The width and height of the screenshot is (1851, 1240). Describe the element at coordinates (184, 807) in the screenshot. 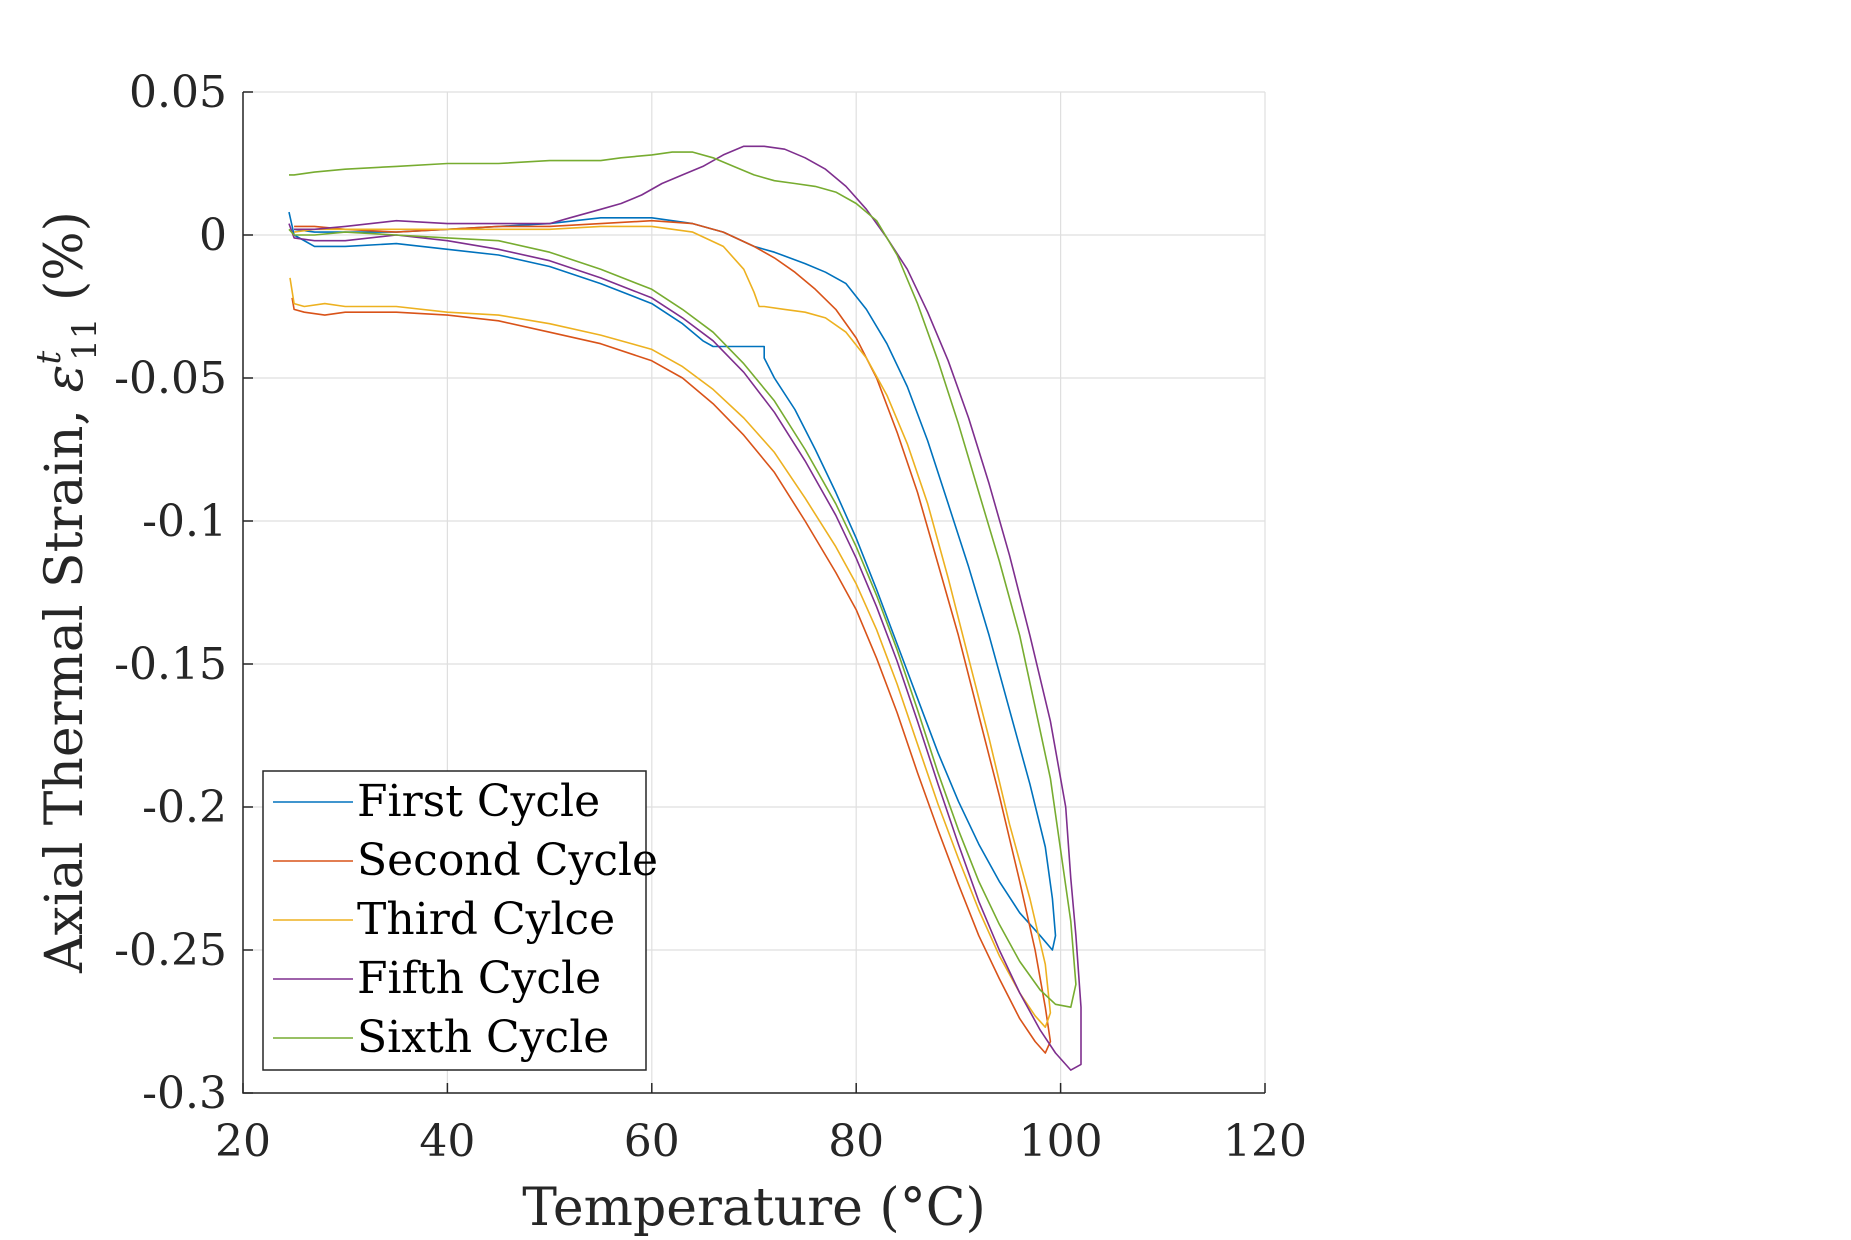

I see `y-tick-label: -0.2` at that location.